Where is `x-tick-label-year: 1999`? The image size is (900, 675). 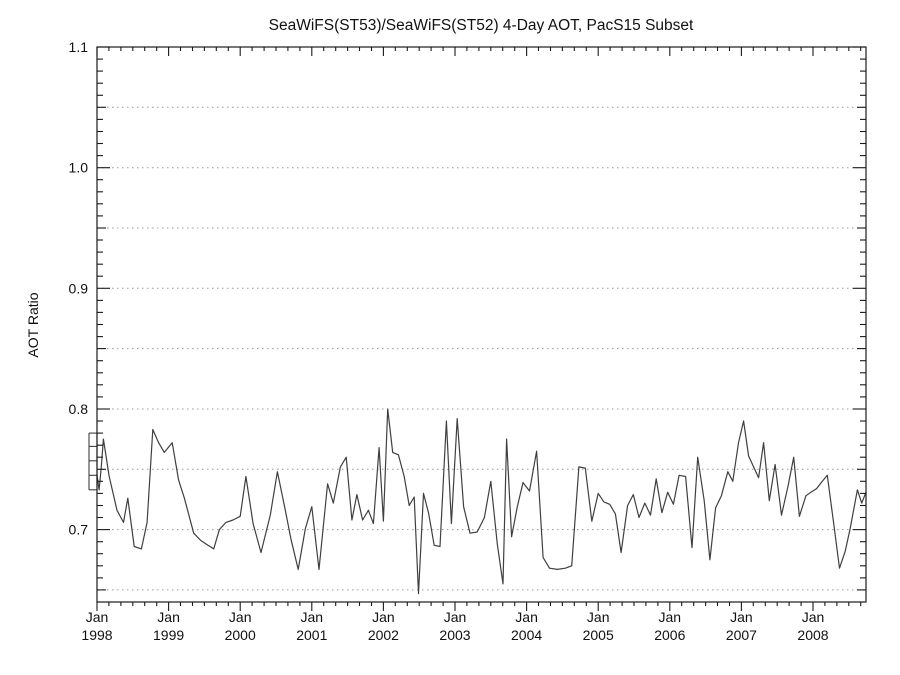 x-tick-label-year: 1999 is located at coordinates (168, 635).